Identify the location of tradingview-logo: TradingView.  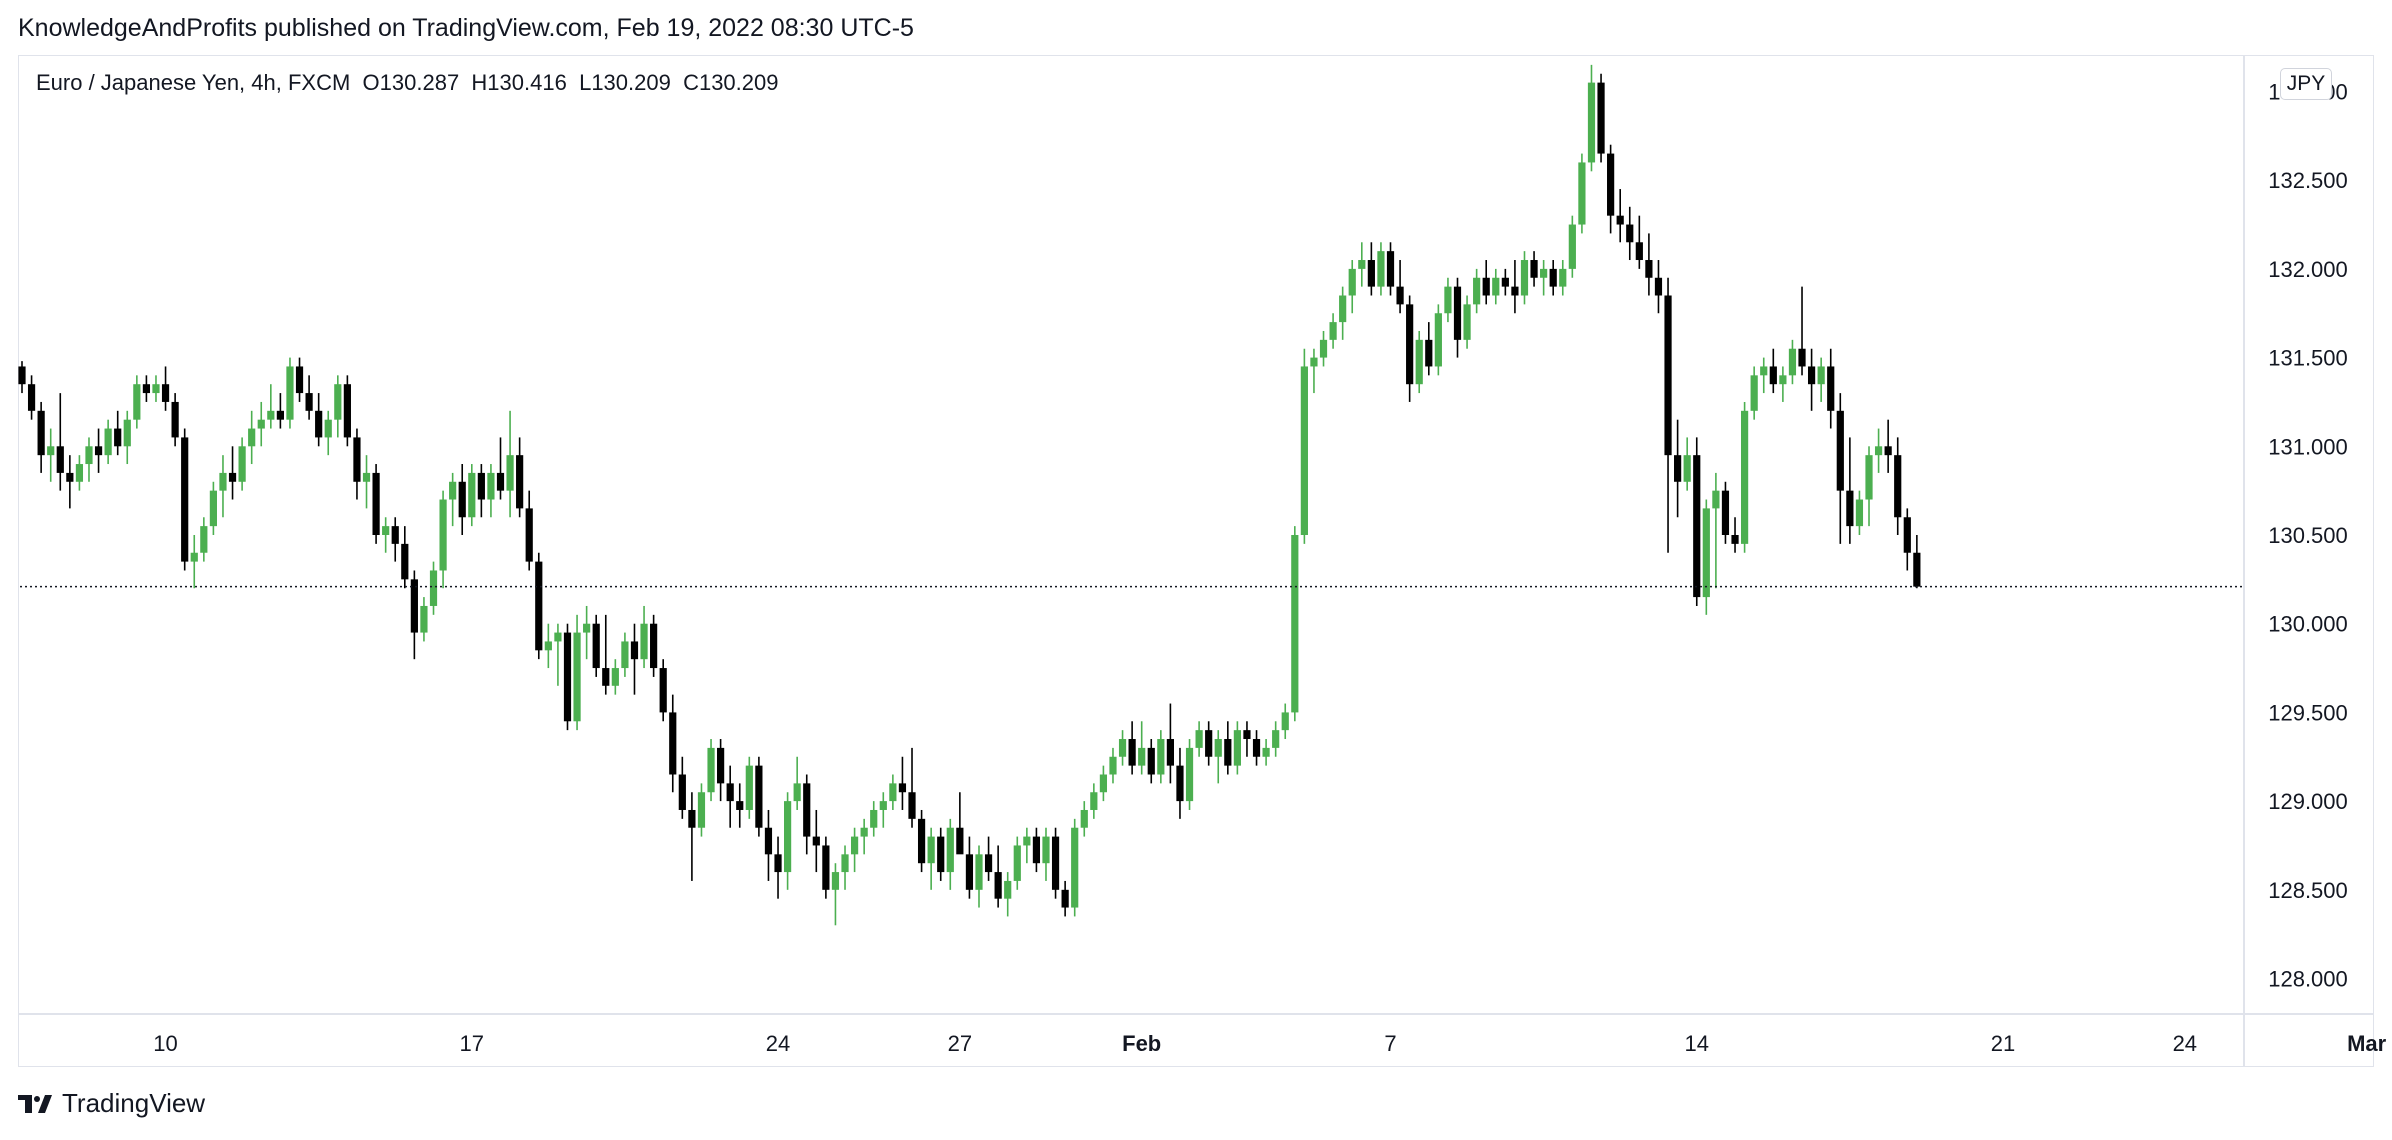
(111, 1103).